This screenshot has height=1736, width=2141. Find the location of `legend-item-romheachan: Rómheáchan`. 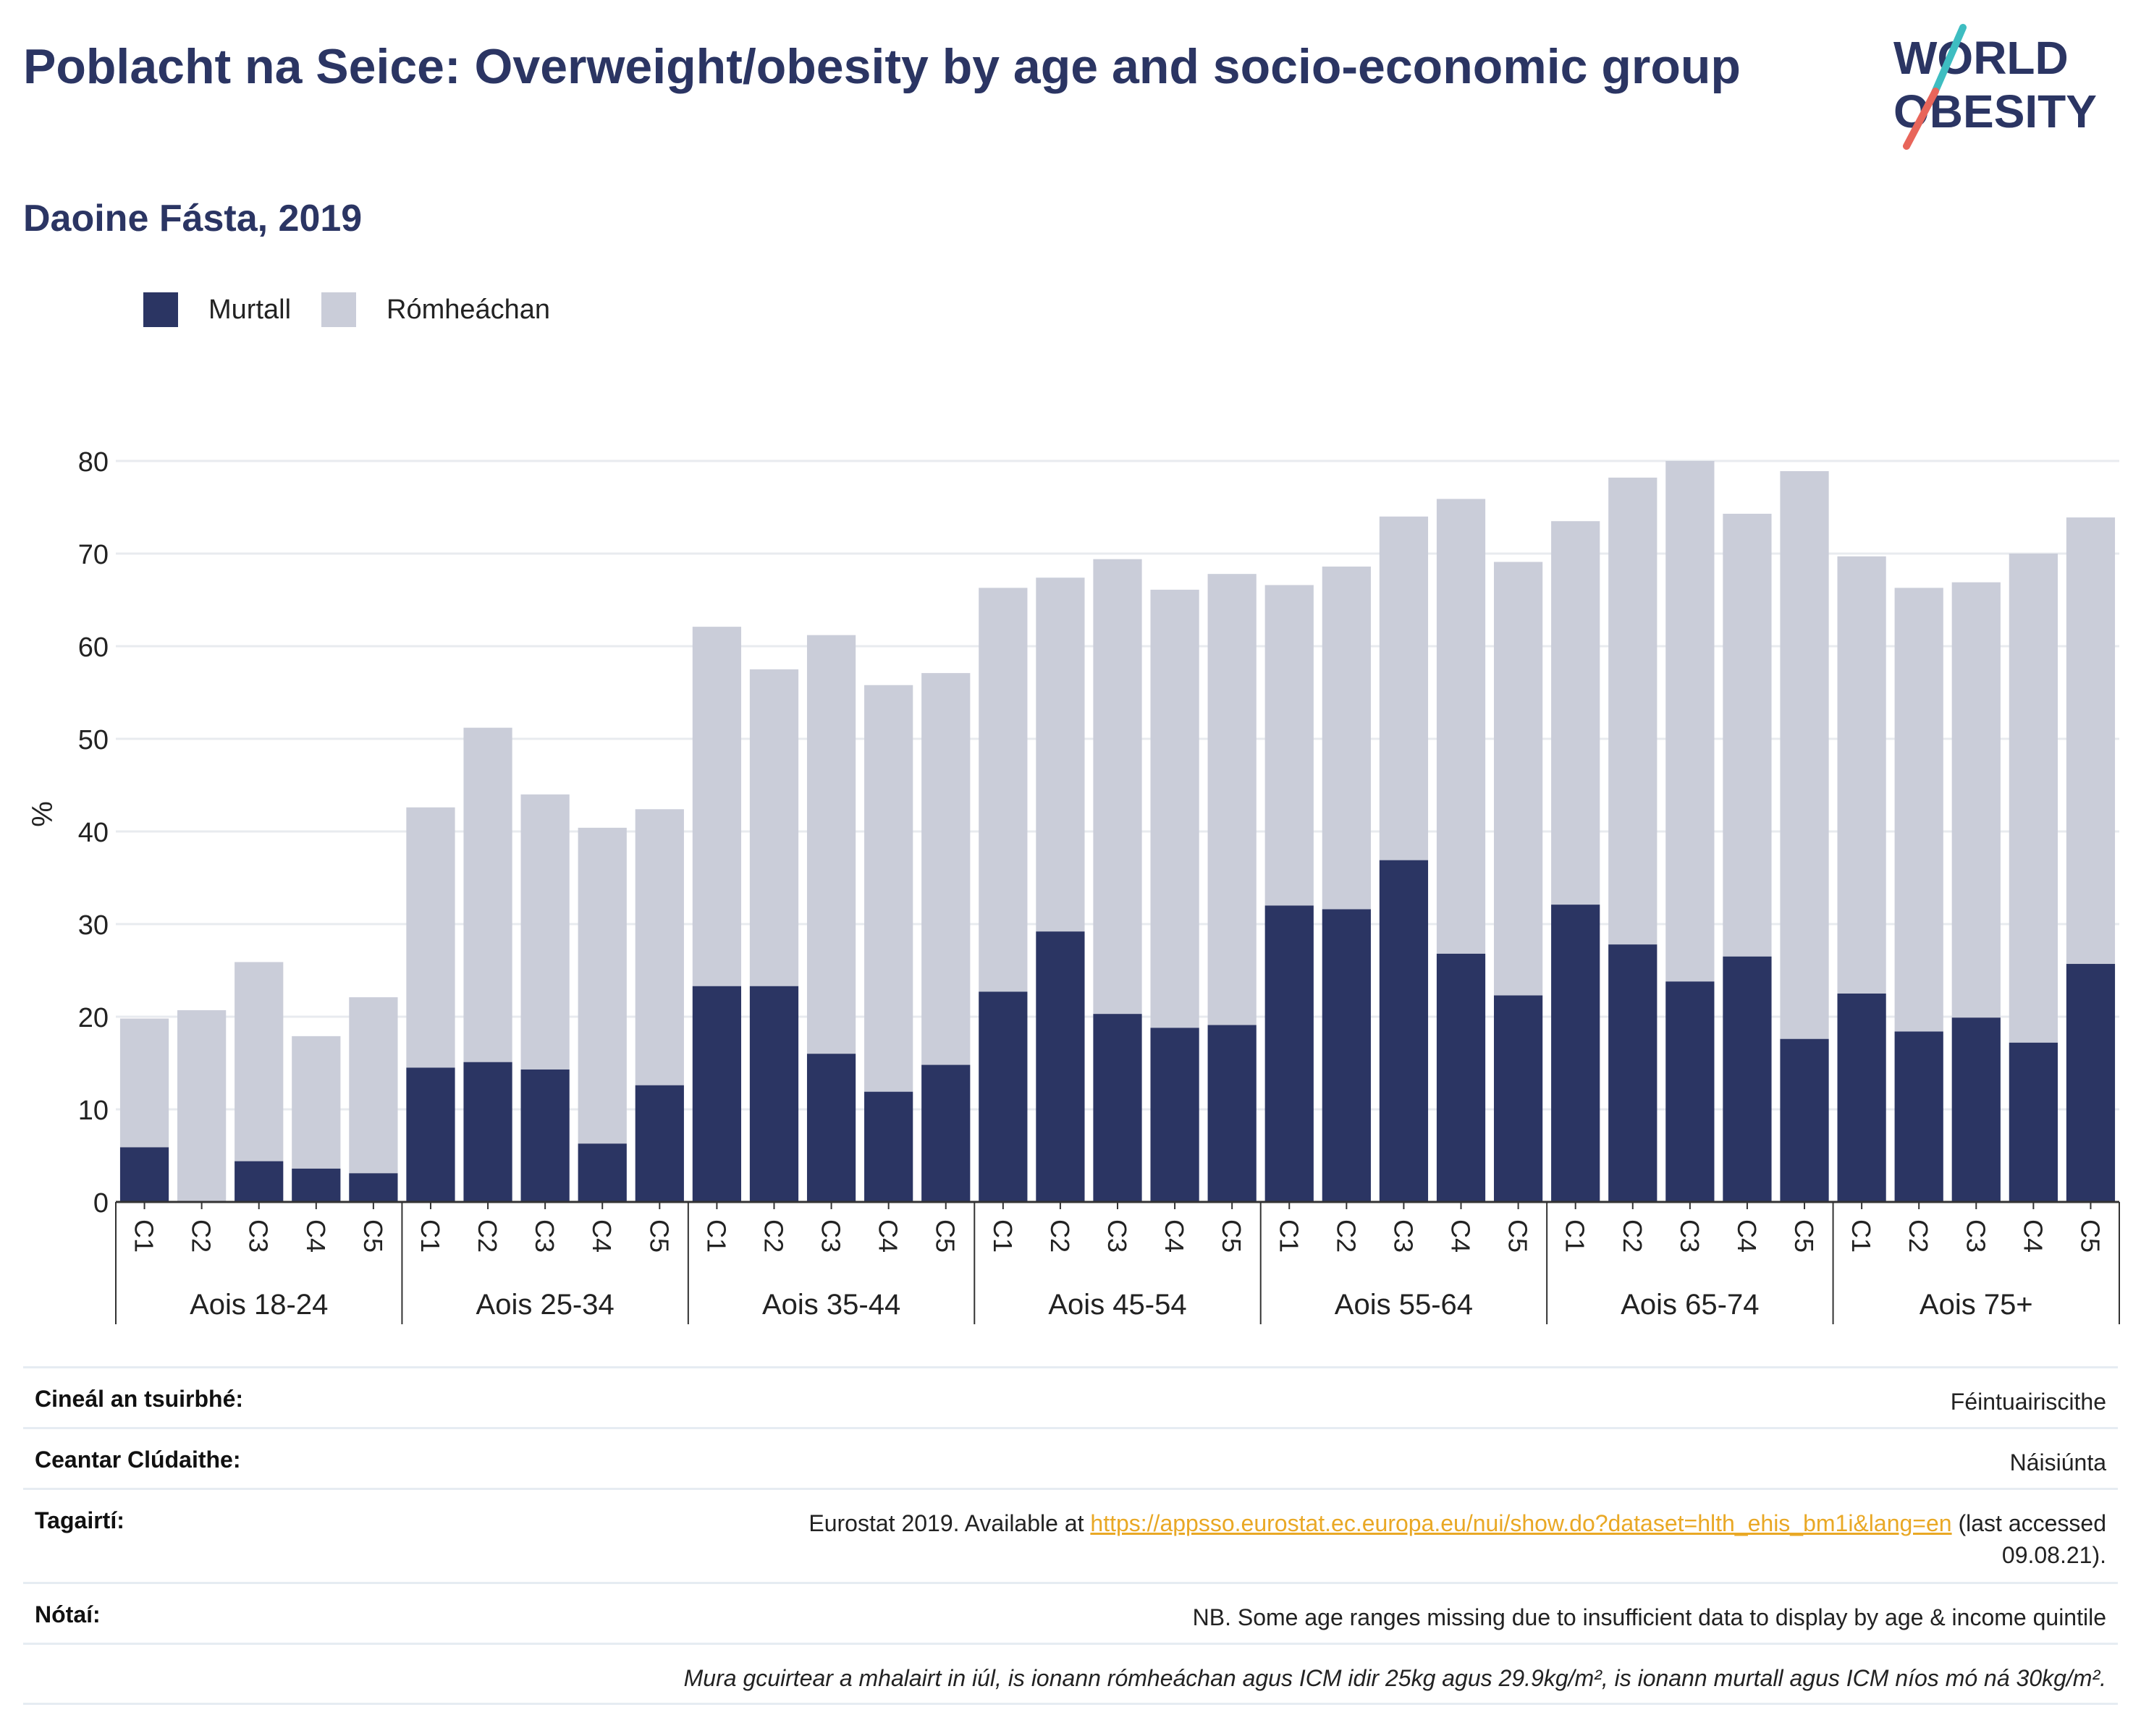

legend-item-romheachan: Rómheáchan is located at coordinates (435, 309).